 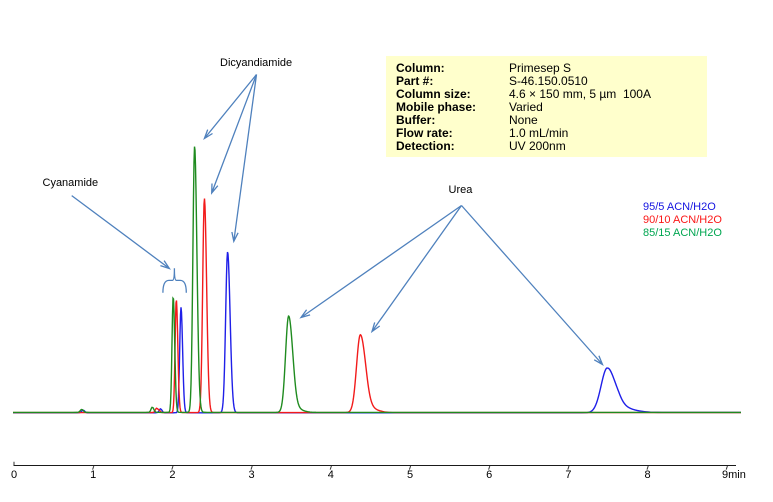 What do you see at coordinates (172, 475) in the screenshot?
I see `svg-text: 2` at bounding box center [172, 475].